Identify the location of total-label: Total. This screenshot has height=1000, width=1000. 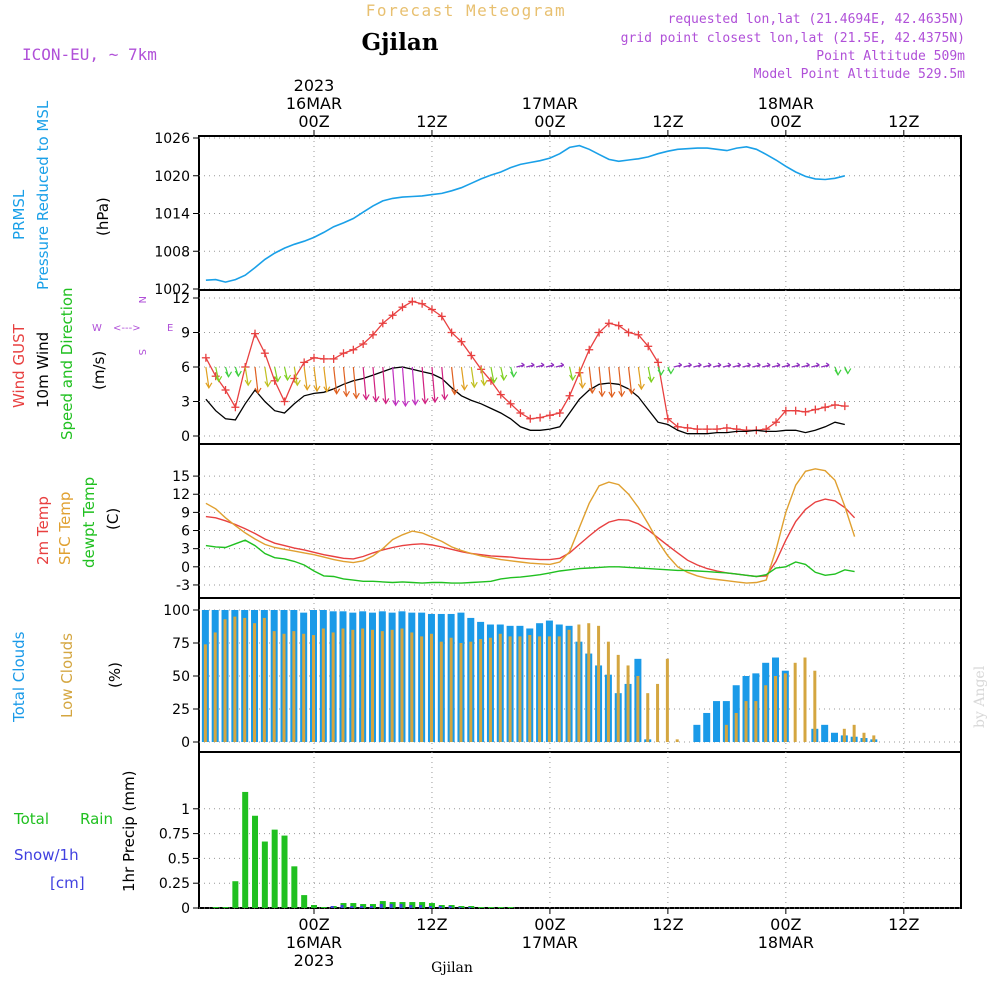
(31, 819).